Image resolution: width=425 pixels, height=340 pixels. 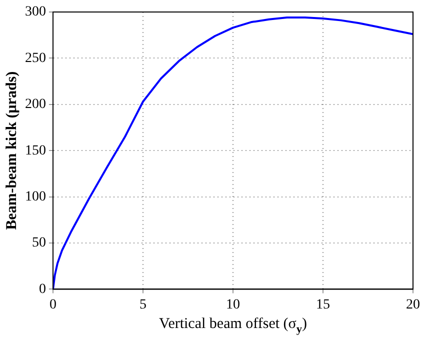 What do you see at coordinates (35, 104) in the screenshot?
I see `y-tick-label: 200` at bounding box center [35, 104].